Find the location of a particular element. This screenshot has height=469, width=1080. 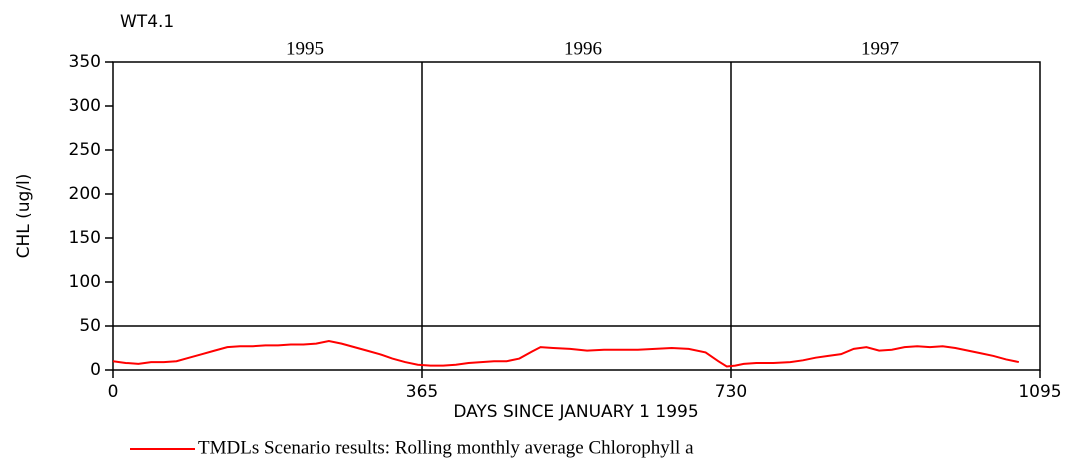

y-tick-label: 0 is located at coordinates (95, 370).